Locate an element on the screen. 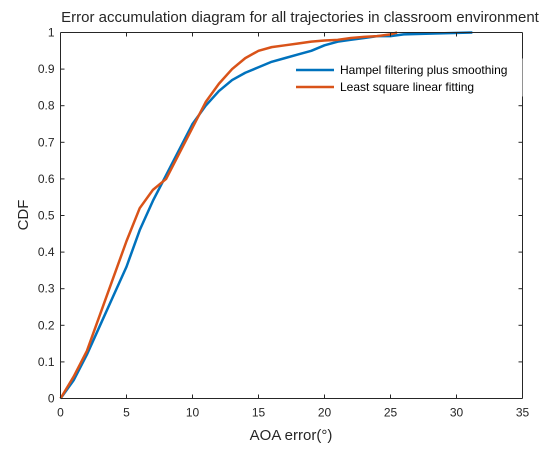 The width and height of the screenshot is (550, 455). y-tick-label: 0.7 is located at coordinates (46, 142).